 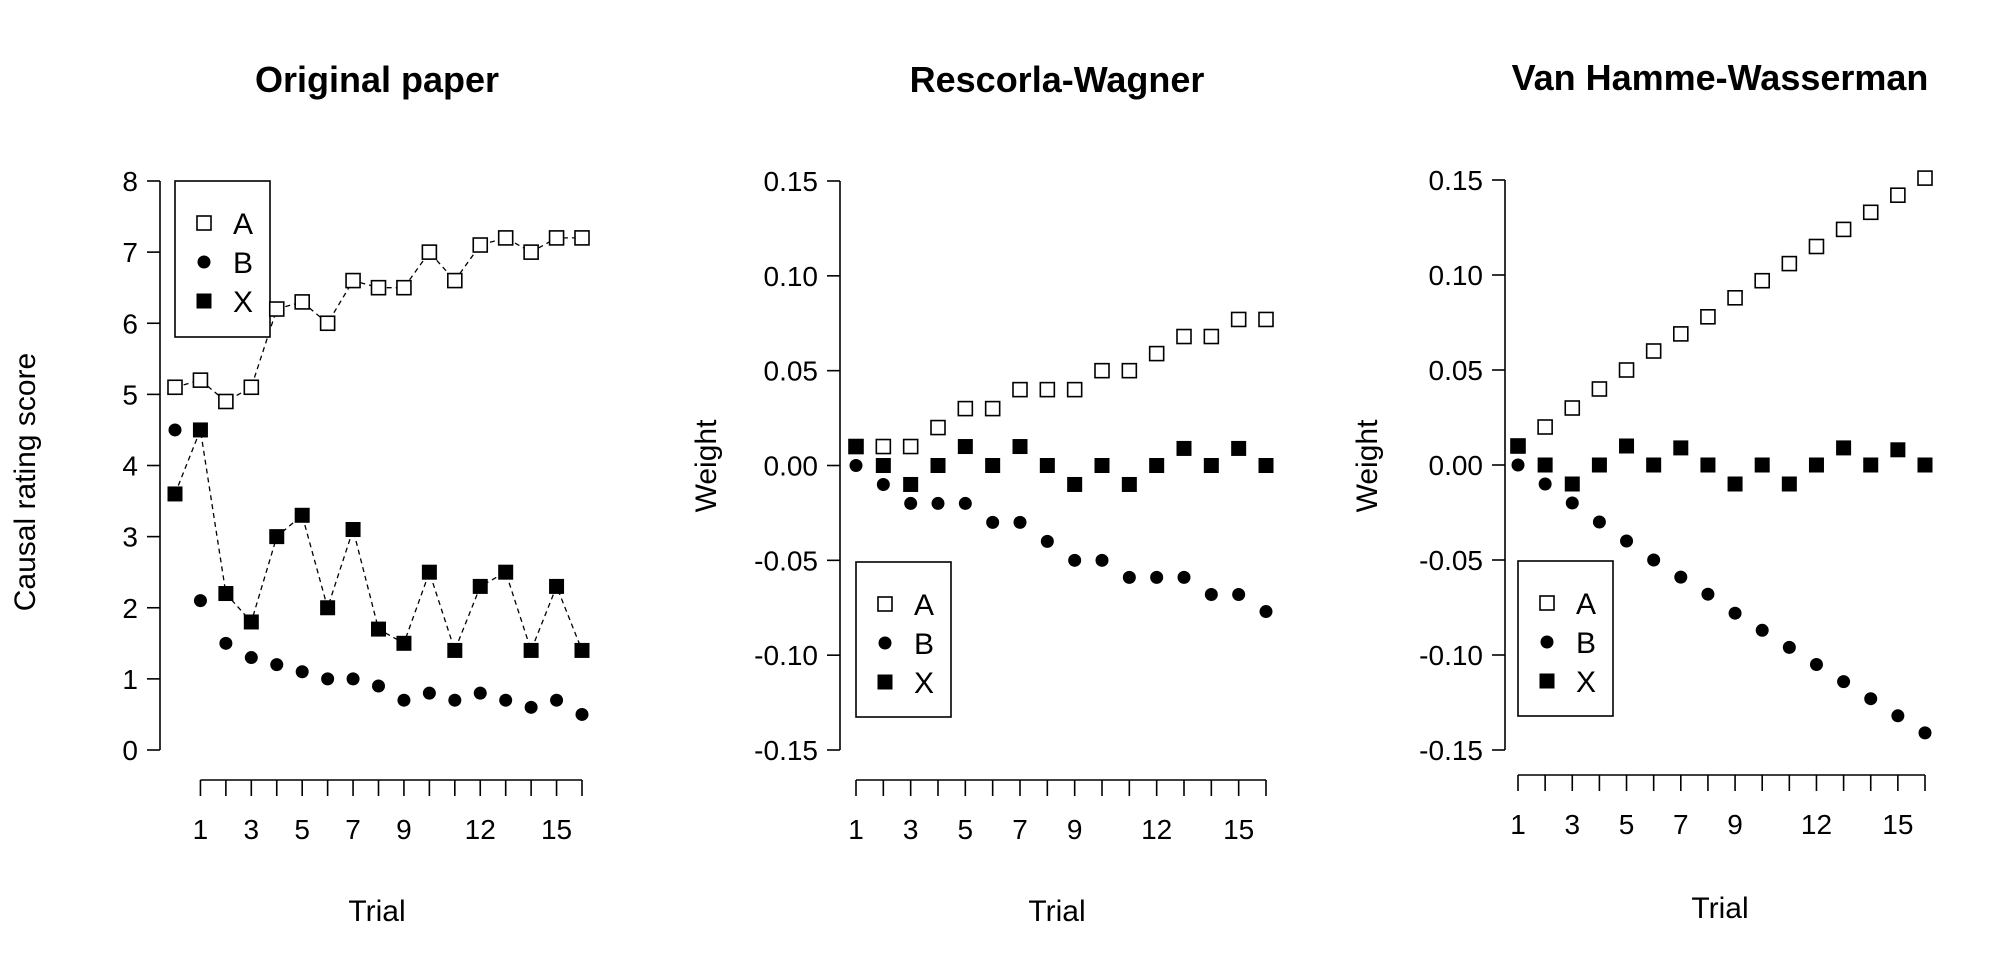 I want to click on y-tick-label: -0.15, so click(x=1451, y=750).